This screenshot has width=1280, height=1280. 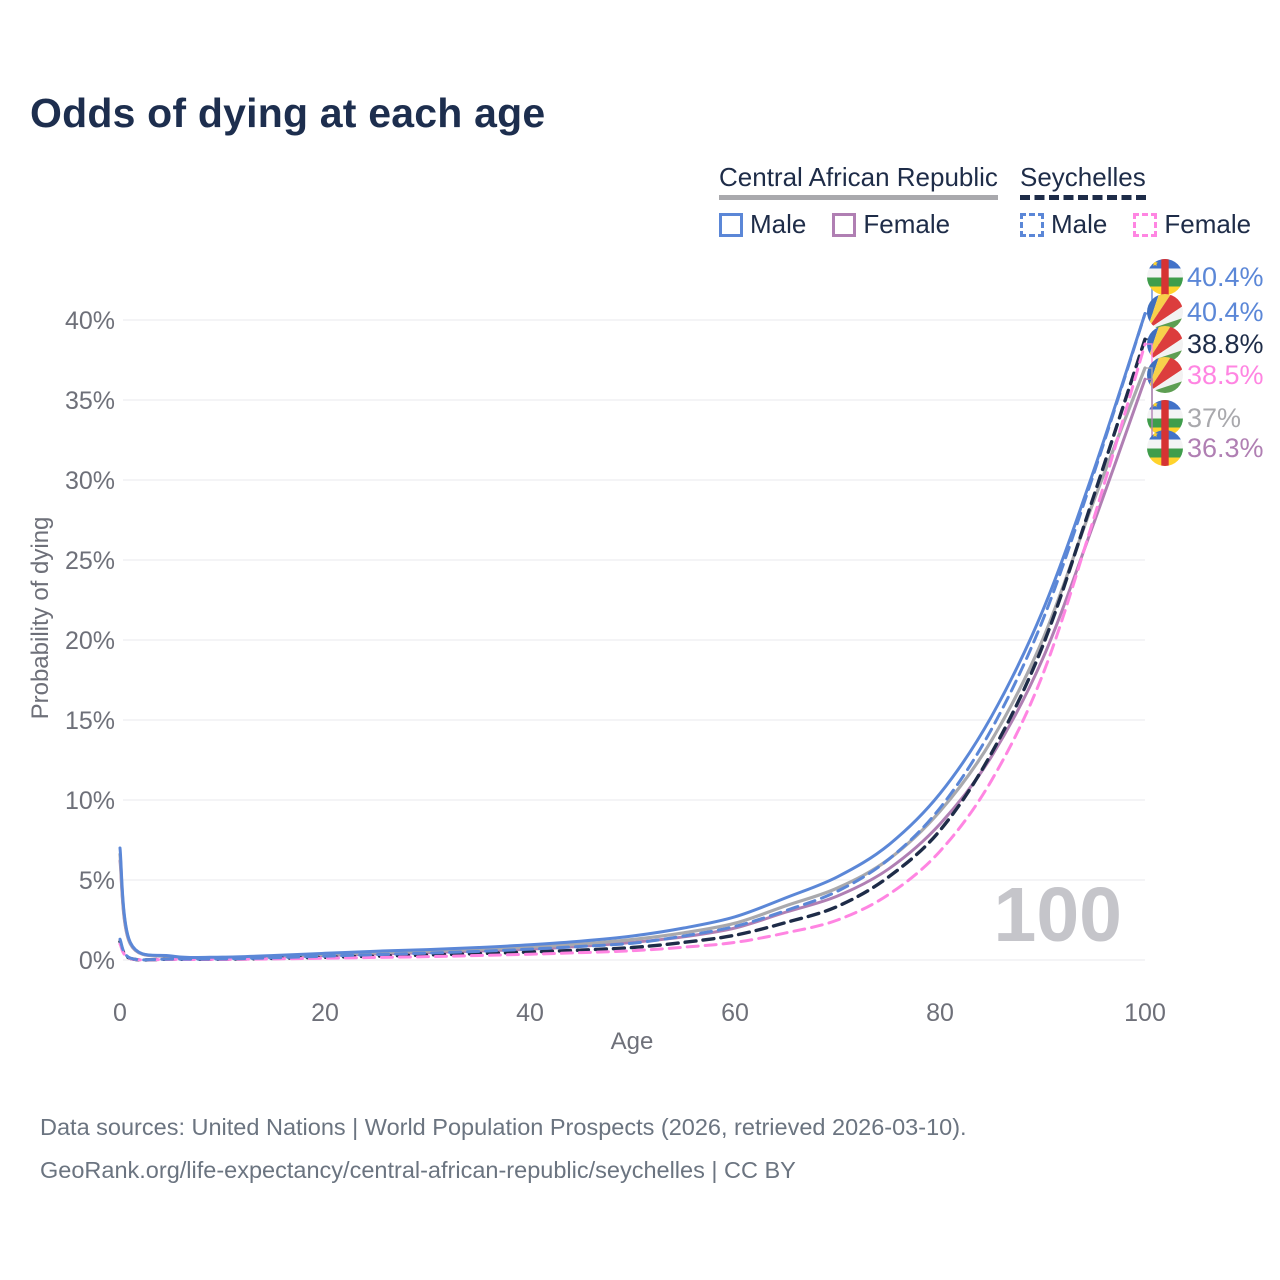 What do you see at coordinates (97, 881) in the screenshot?
I see `y-tick-label: 5%` at bounding box center [97, 881].